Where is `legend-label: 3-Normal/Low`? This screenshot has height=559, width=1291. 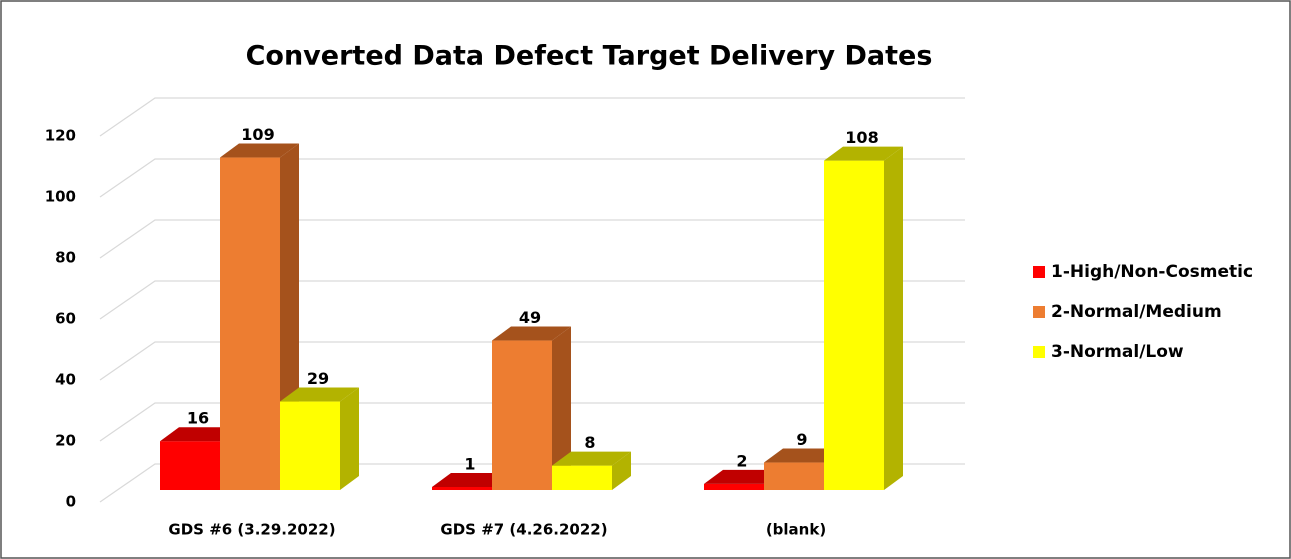
legend-label: 3-Normal/Low is located at coordinates (1117, 352).